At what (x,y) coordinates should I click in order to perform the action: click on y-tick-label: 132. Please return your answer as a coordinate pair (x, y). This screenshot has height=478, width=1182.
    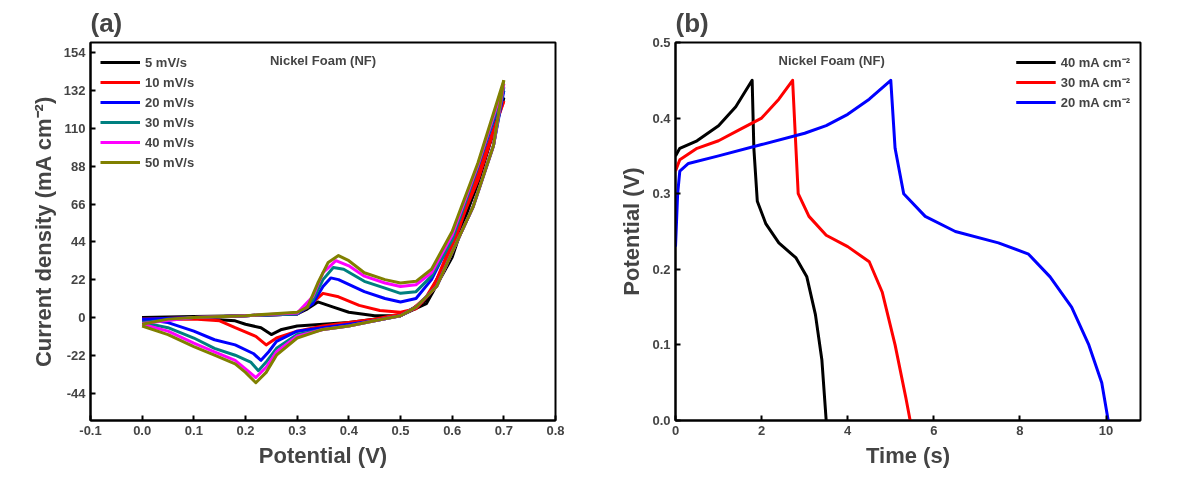
    Looking at the image, I should click on (74, 91).